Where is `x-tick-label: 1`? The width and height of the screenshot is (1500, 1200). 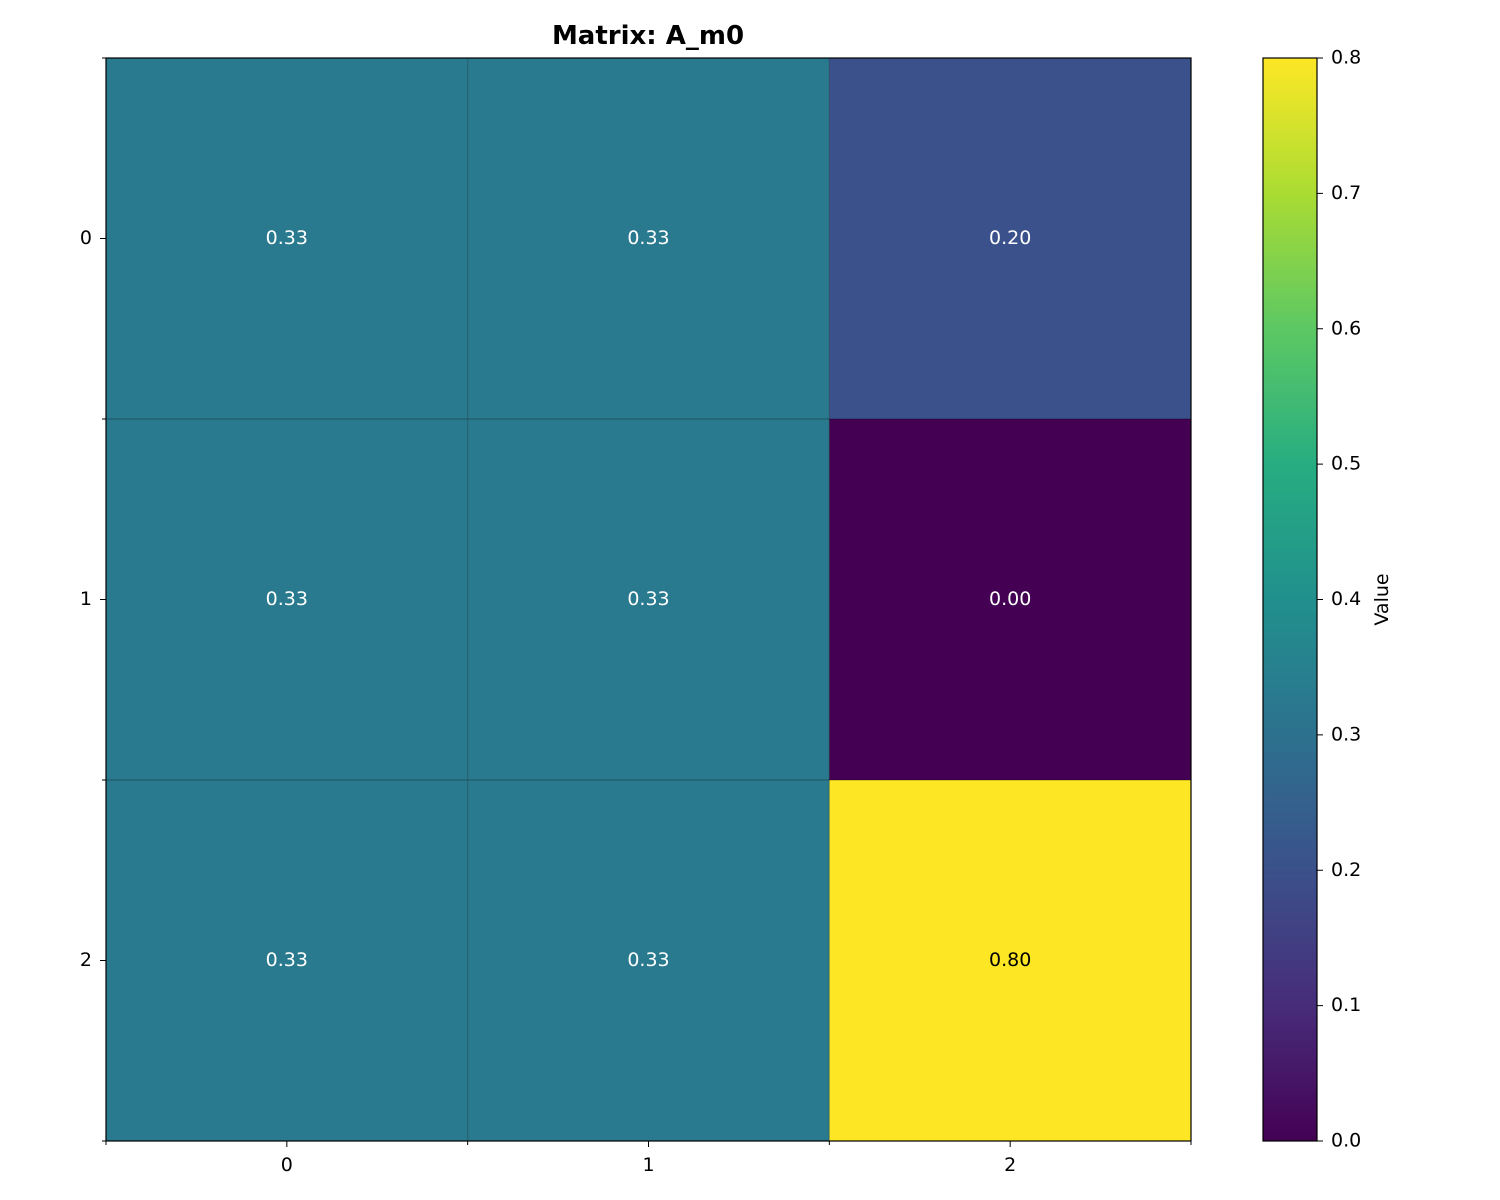
x-tick-label: 1 is located at coordinates (648, 1165).